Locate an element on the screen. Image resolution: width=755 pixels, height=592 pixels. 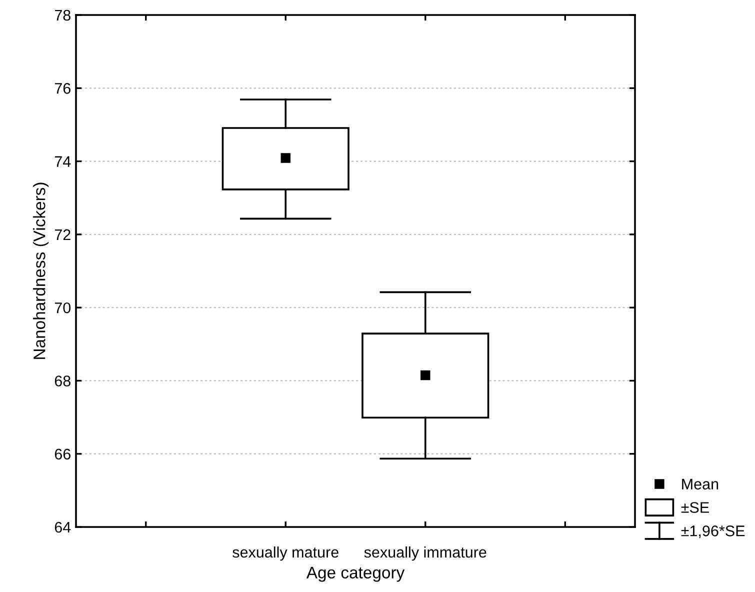
text: Mean is located at coordinates (700, 484).